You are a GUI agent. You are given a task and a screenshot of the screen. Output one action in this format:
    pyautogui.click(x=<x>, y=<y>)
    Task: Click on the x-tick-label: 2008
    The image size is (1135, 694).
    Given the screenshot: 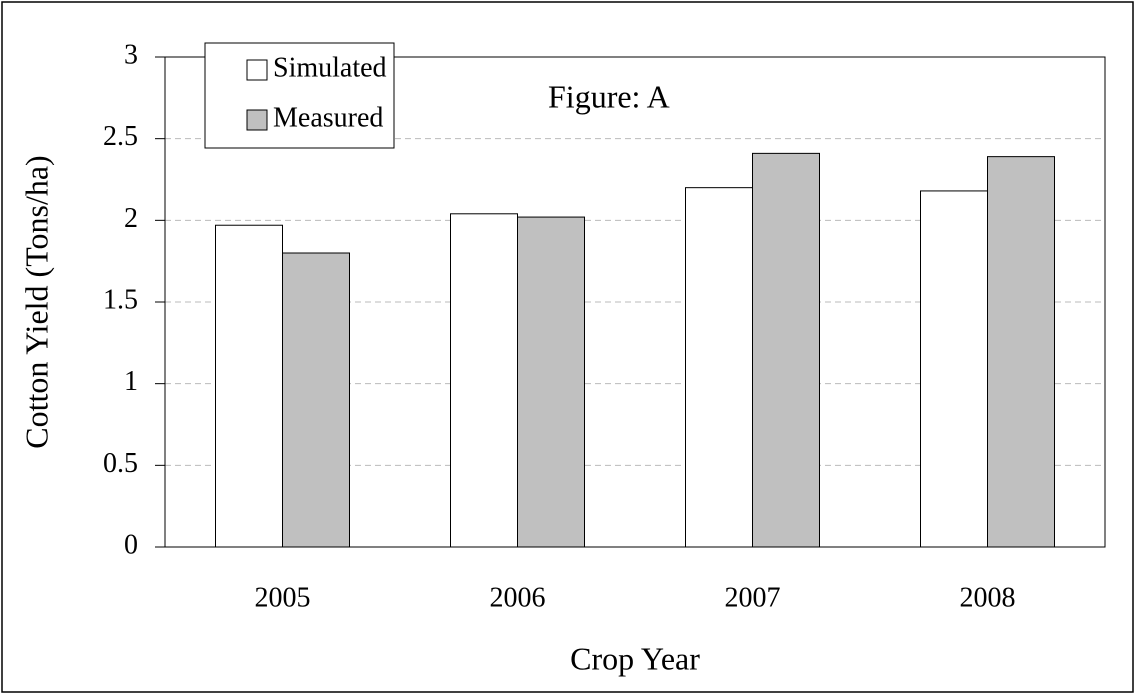 What is the action you would take?
    pyautogui.click(x=988, y=597)
    